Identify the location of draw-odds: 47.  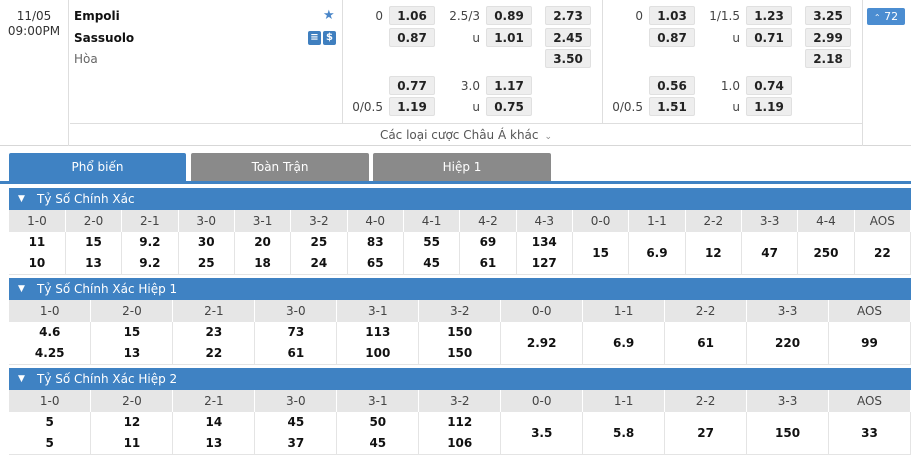
(769, 253).